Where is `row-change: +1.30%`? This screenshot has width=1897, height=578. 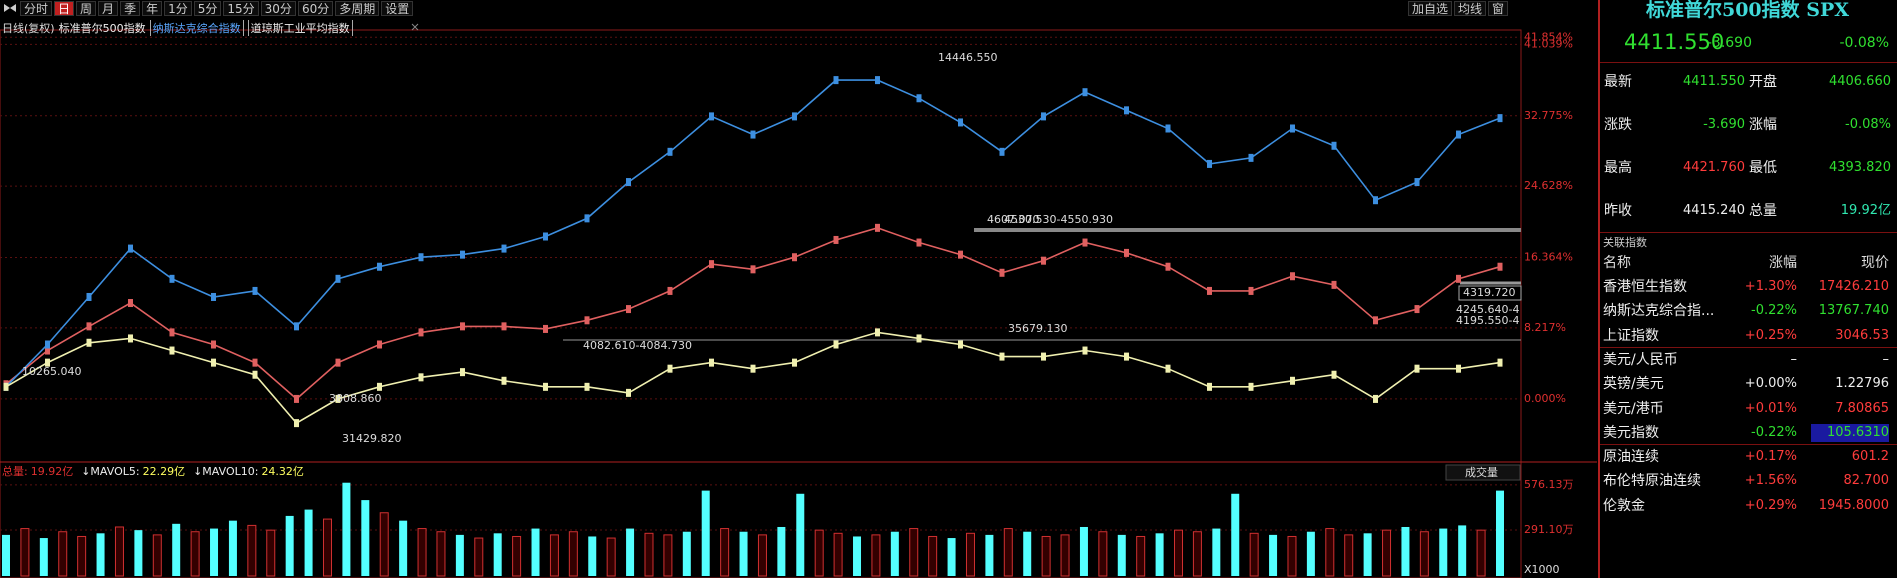
row-change: +1.30% is located at coordinates (1770, 286).